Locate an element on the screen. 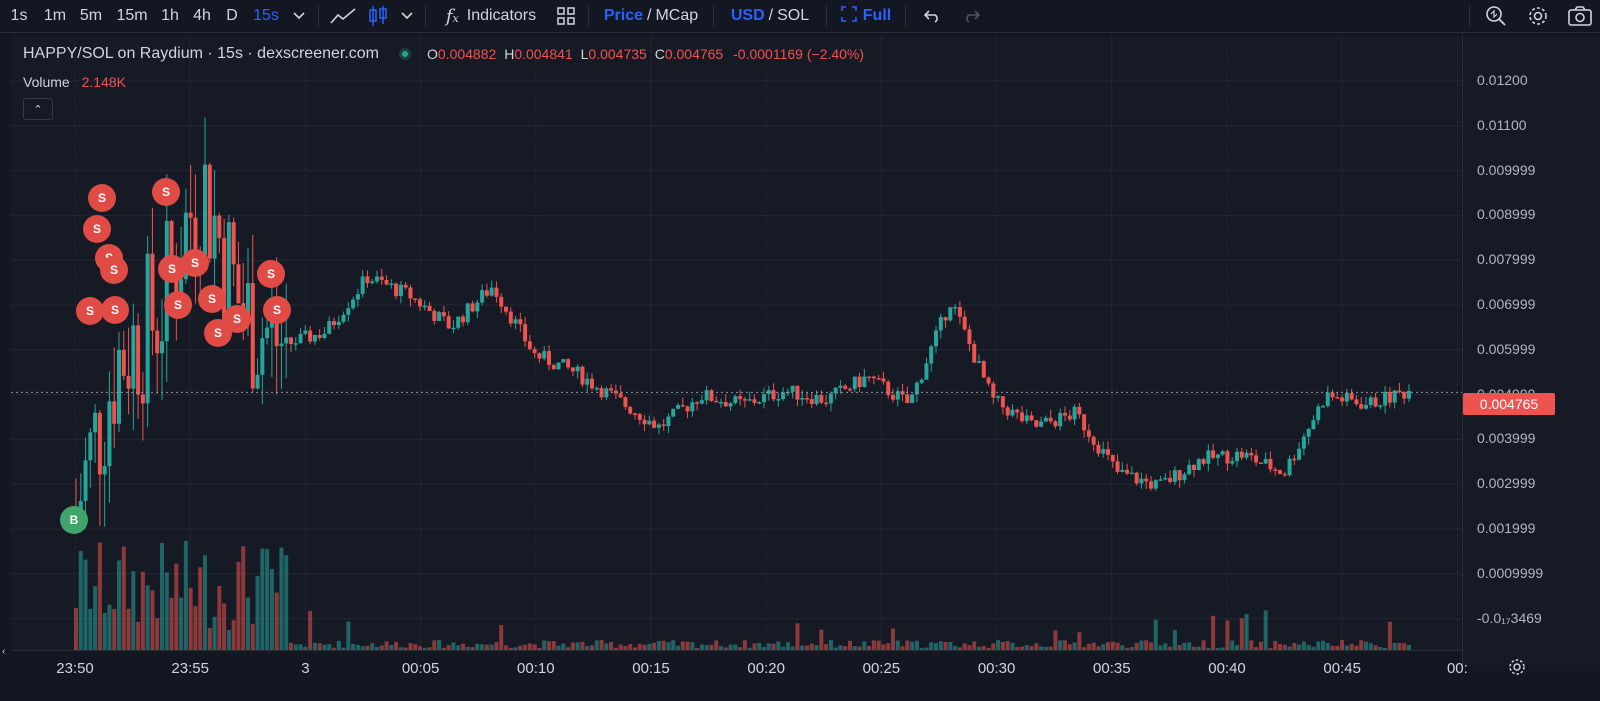 The height and width of the screenshot is (701, 1600). indicators-button: fx Indicators is located at coordinates (491, 16).